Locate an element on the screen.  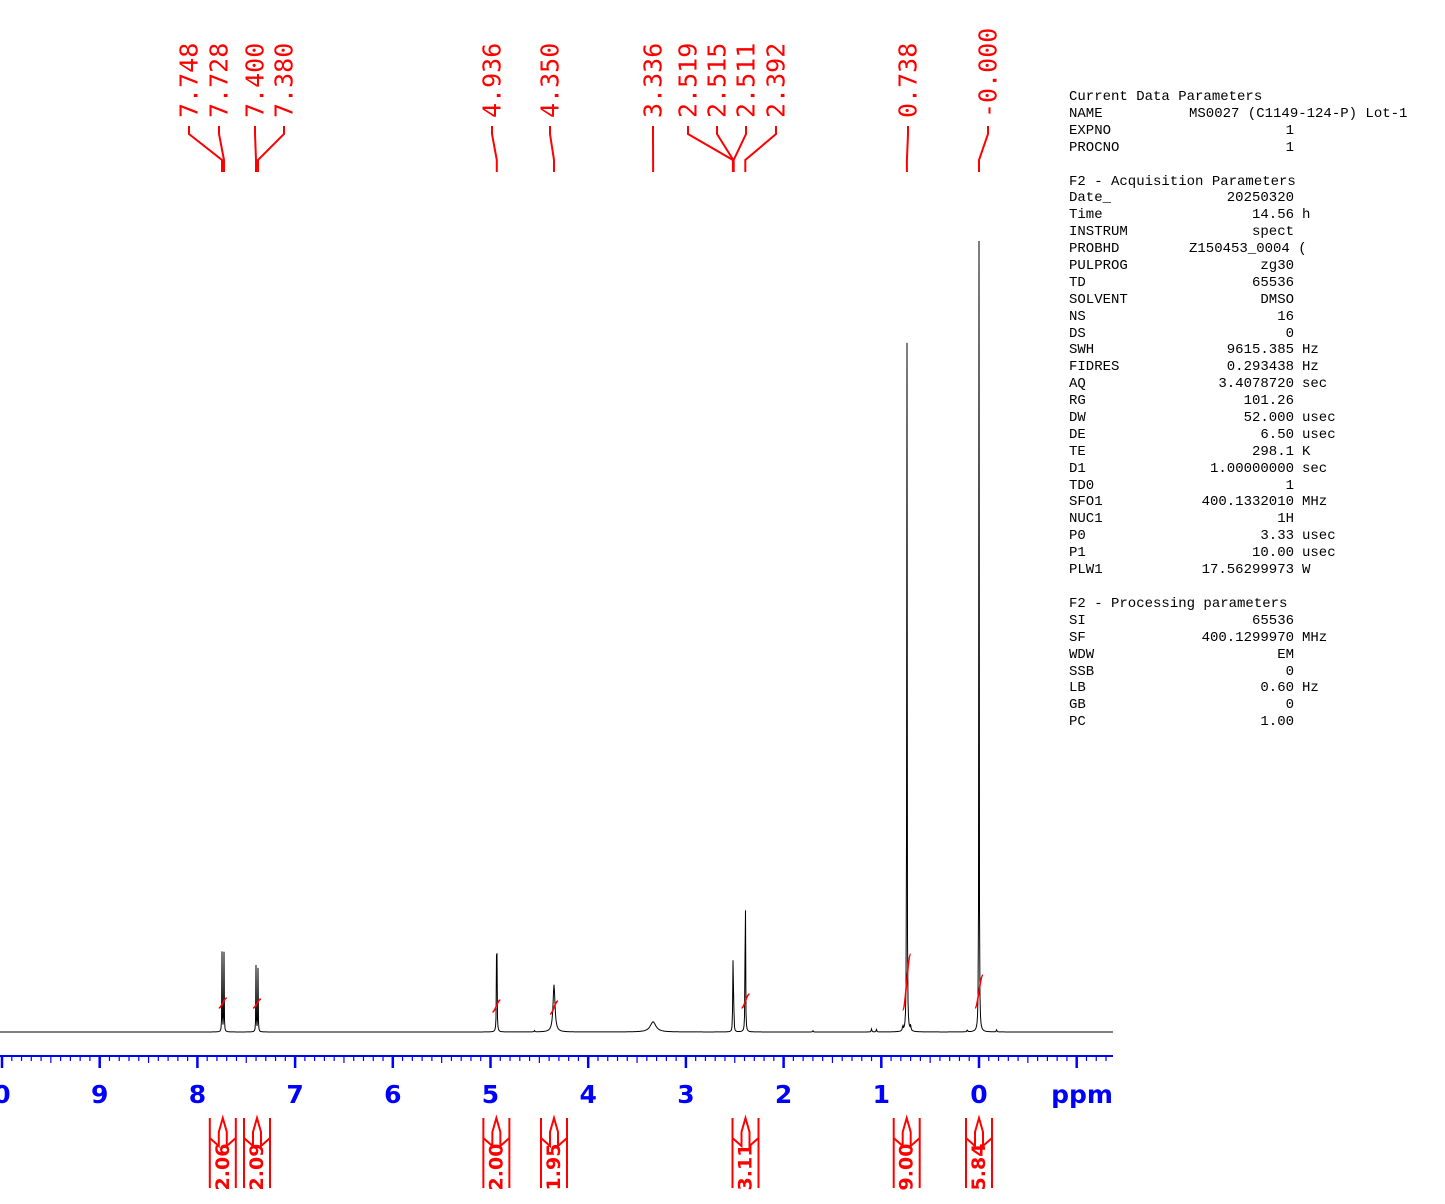
param-name: SI is located at coordinates (1077, 620).